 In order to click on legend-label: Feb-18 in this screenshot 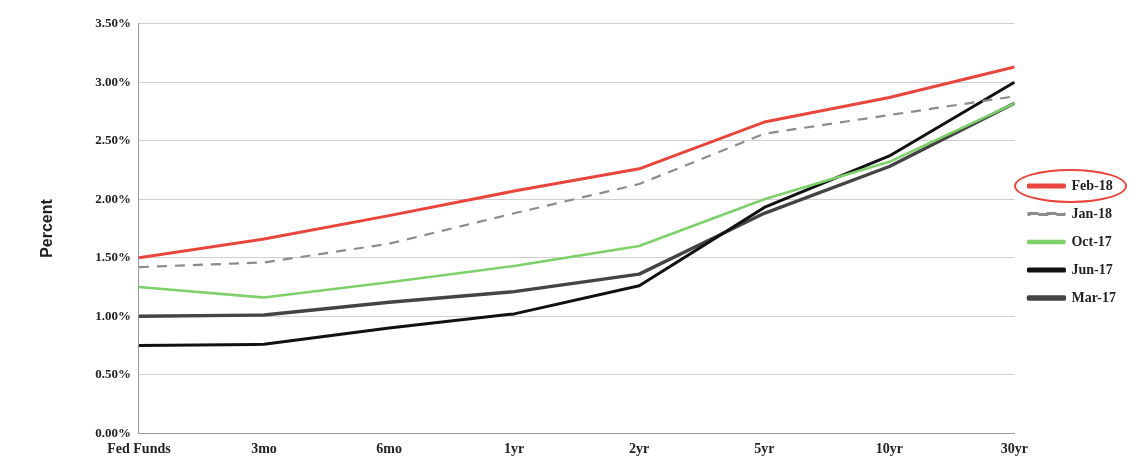, I will do `click(1092, 185)`.